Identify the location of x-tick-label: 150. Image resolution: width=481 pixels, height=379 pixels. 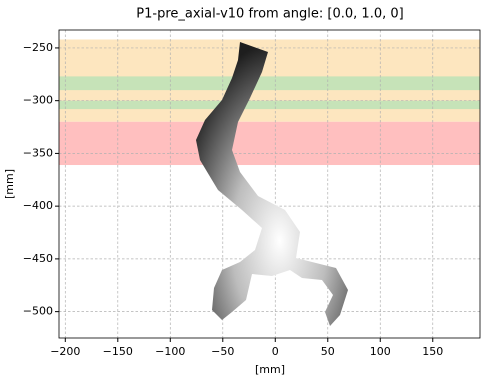
(432, 351).